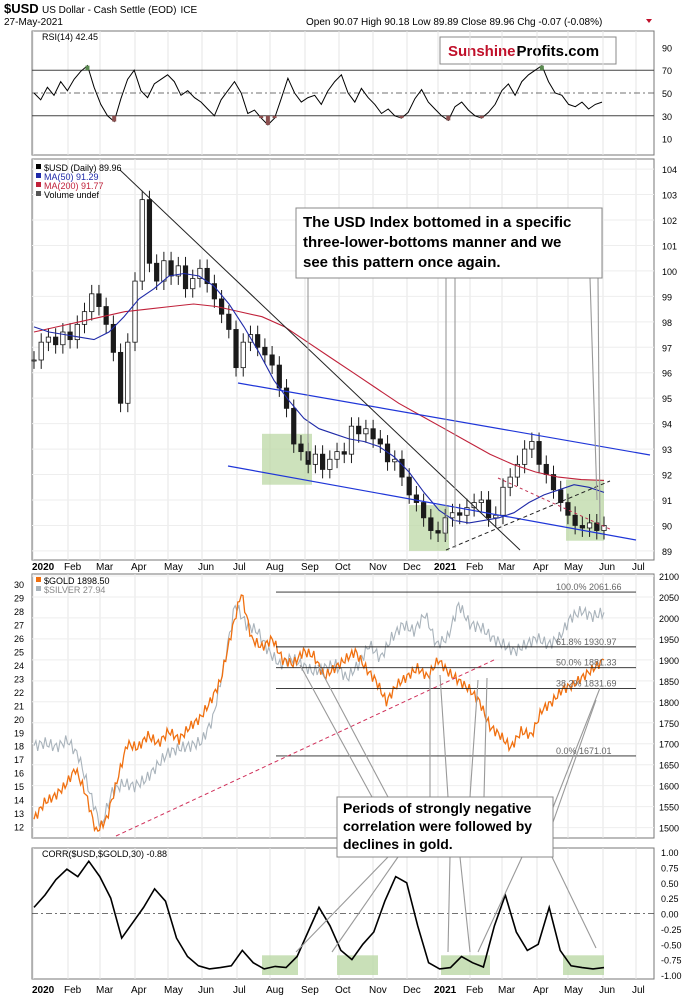 Image resolution: width=700 pixels, height=1000 pixels. Describe the element at coordinates (445, 567) in the screenshot. I see `x-tick-label: 2021` at that location.